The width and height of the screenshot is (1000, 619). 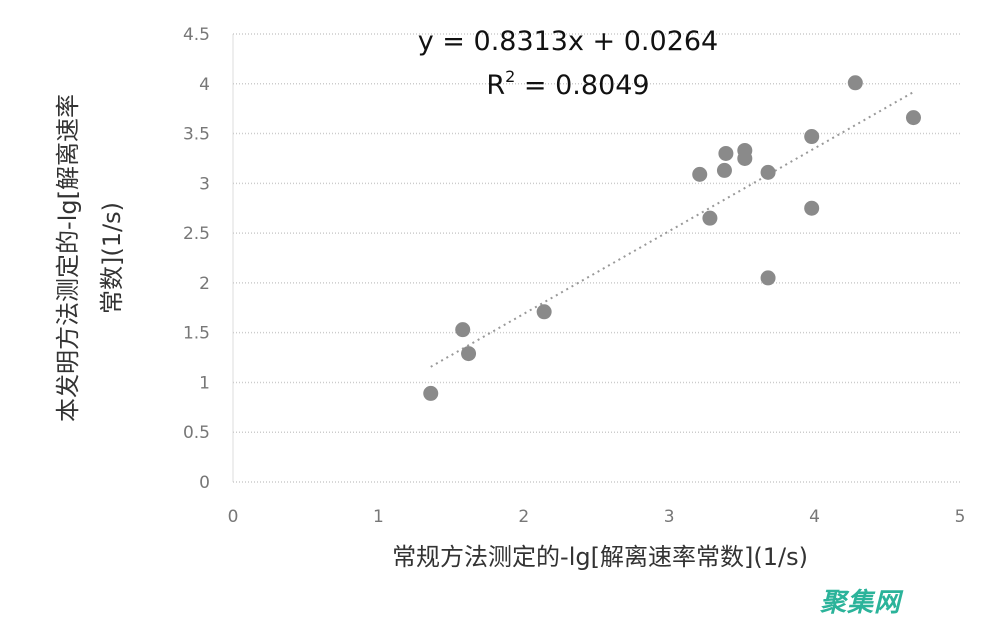 I want to click on x-tick-label: 2, so click(x=523, y=517).